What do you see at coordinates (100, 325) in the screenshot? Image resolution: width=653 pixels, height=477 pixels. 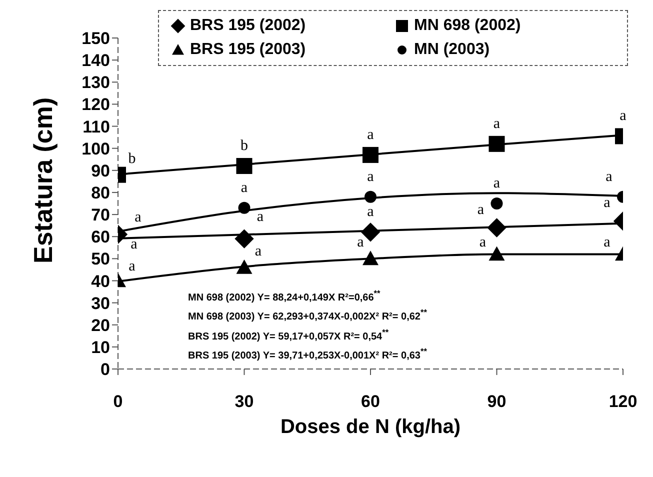 I see `y-tick-label: 20` at bounding box center [100, 325].